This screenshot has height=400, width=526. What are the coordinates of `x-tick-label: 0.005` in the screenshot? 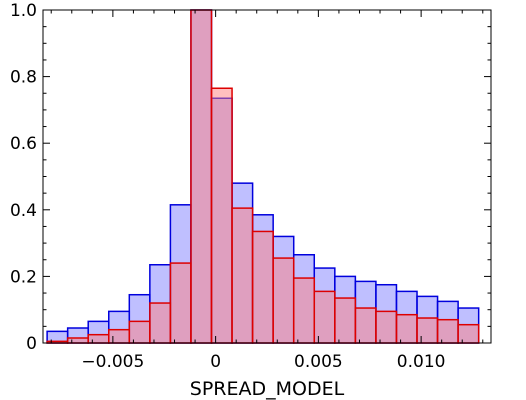 It's located at (318, 362).